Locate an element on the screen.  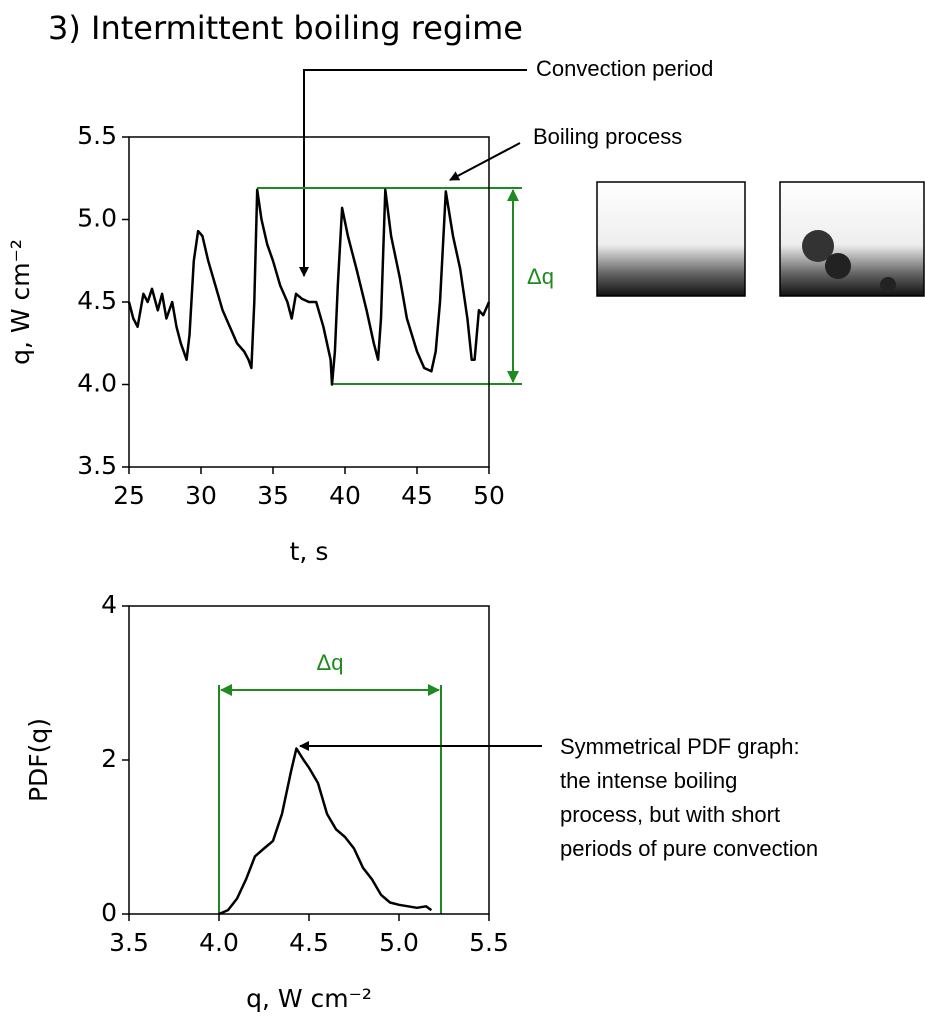
x-tick-label: 30 is located at coordinates (201, 495).